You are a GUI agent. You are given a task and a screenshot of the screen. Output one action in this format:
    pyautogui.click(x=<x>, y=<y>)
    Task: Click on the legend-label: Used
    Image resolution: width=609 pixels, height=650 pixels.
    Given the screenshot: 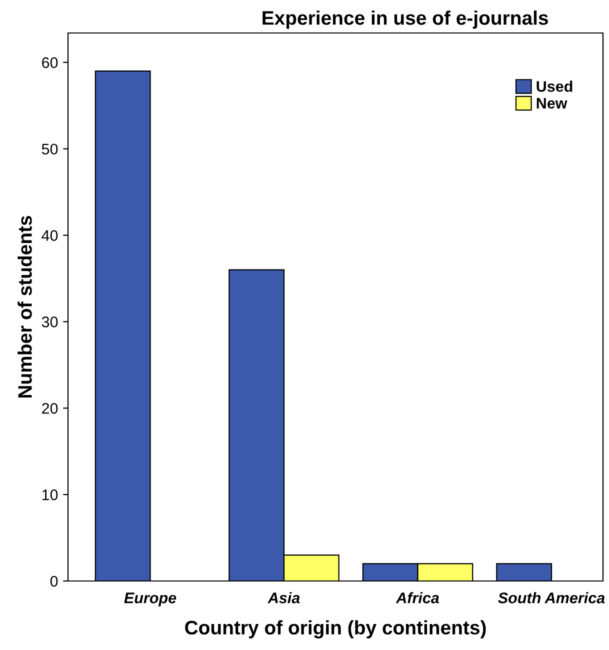 What is the action you would take?
    pyautogui.click(x=554, y=86)
    